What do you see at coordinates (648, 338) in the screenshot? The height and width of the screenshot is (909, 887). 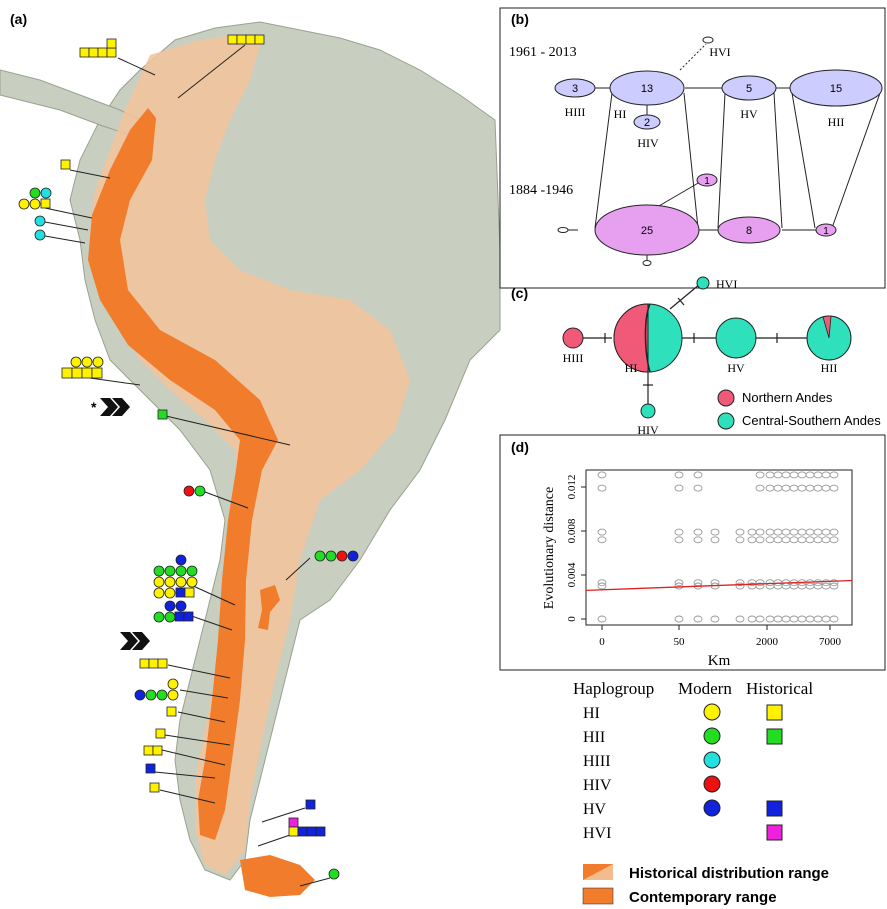 I see `node-c-hi` at bounding box center [648, 338].